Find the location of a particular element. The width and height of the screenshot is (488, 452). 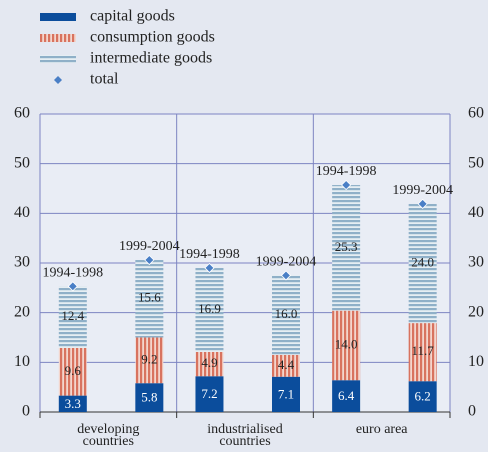

legend-label: capital goods is located at coordinates (132, 16).